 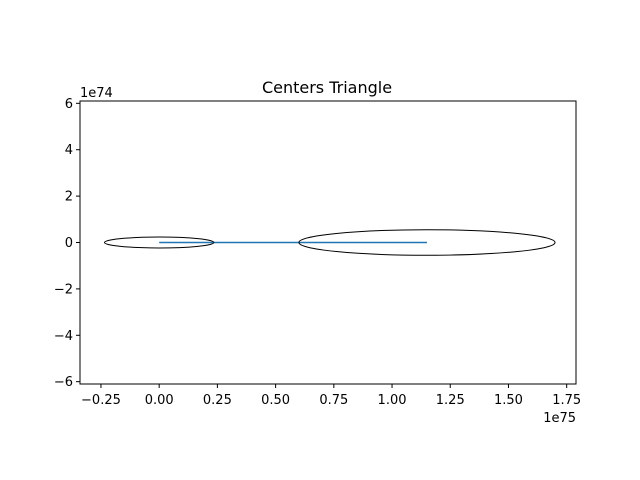 What do you see at coordinates (392, 400) in the screenshot?
I see `x-tick-label: 1.00` at bounding box center [392, 400].